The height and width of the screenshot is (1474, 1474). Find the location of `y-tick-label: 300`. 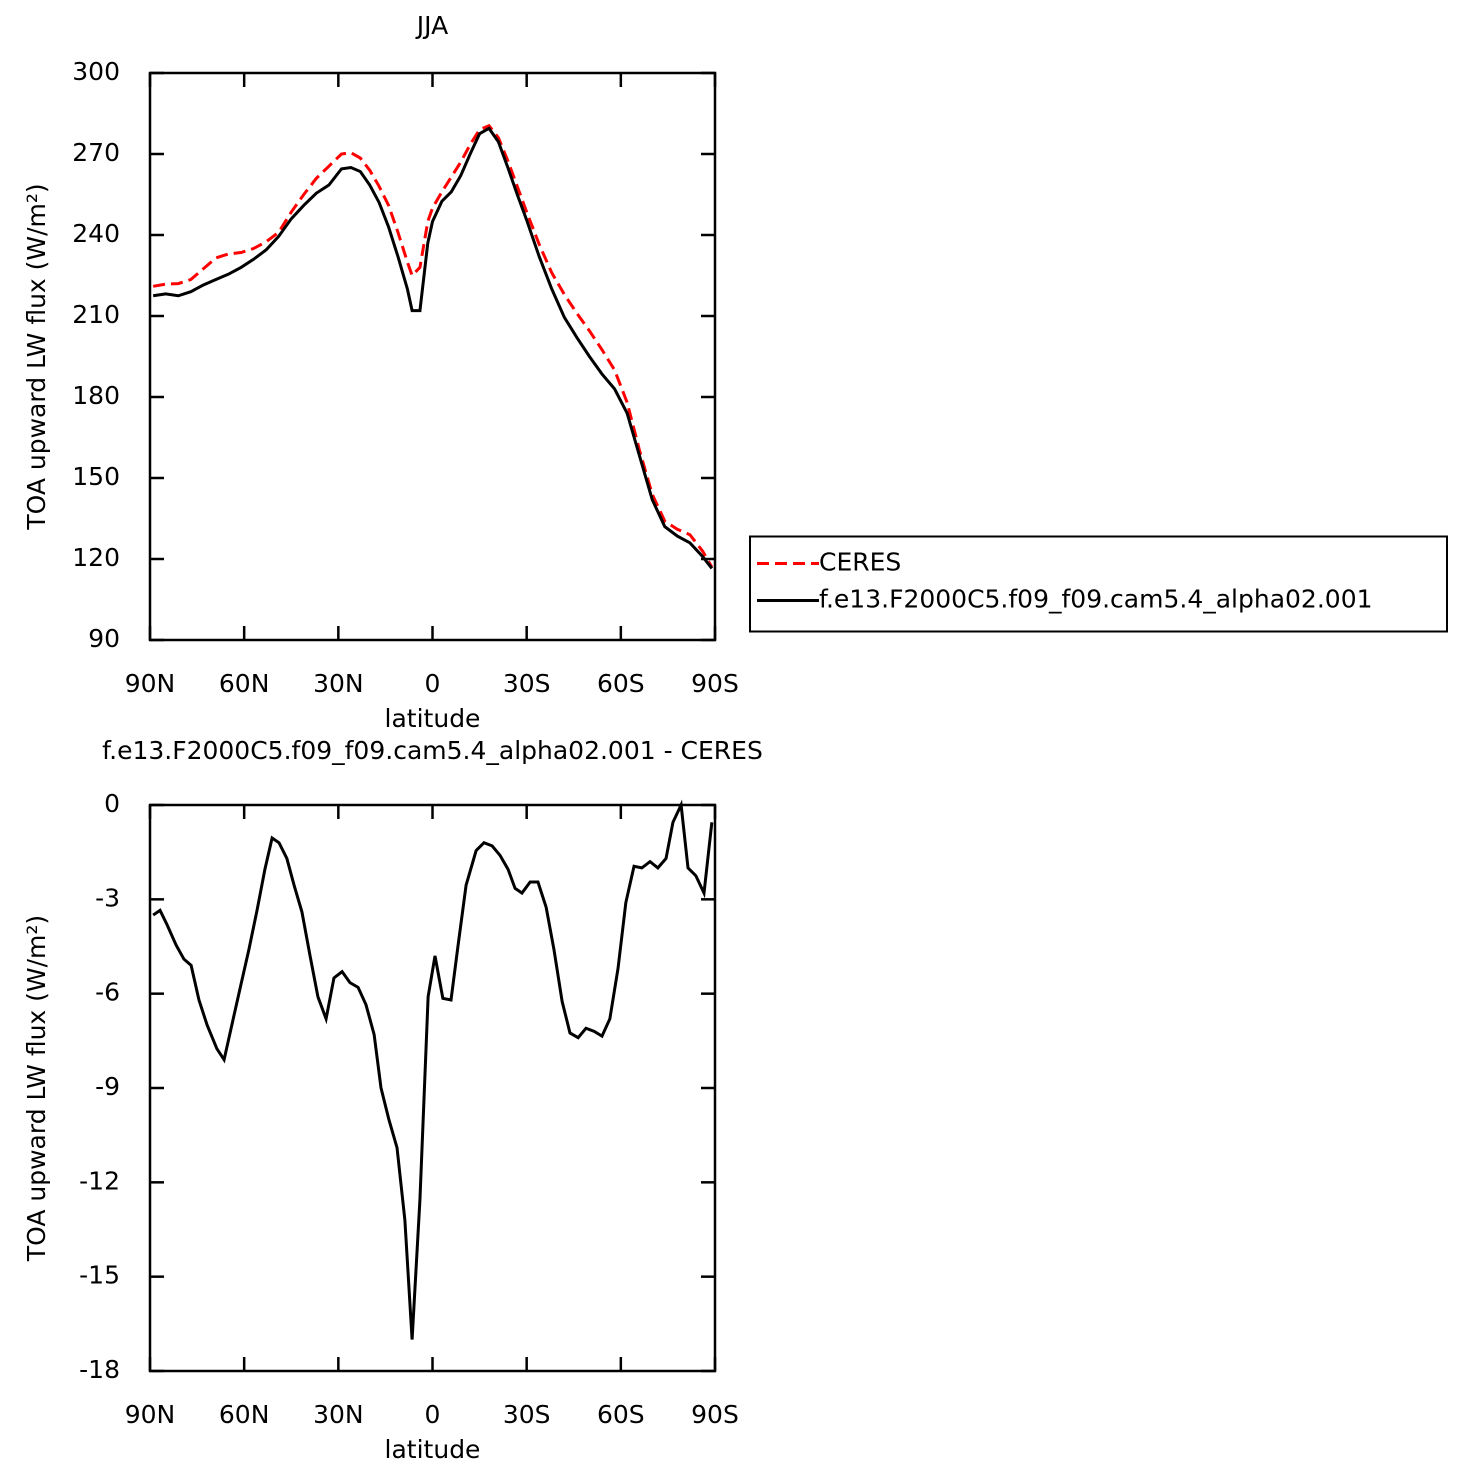

y-tick-label: 300 is located at coordinates (96, 71).